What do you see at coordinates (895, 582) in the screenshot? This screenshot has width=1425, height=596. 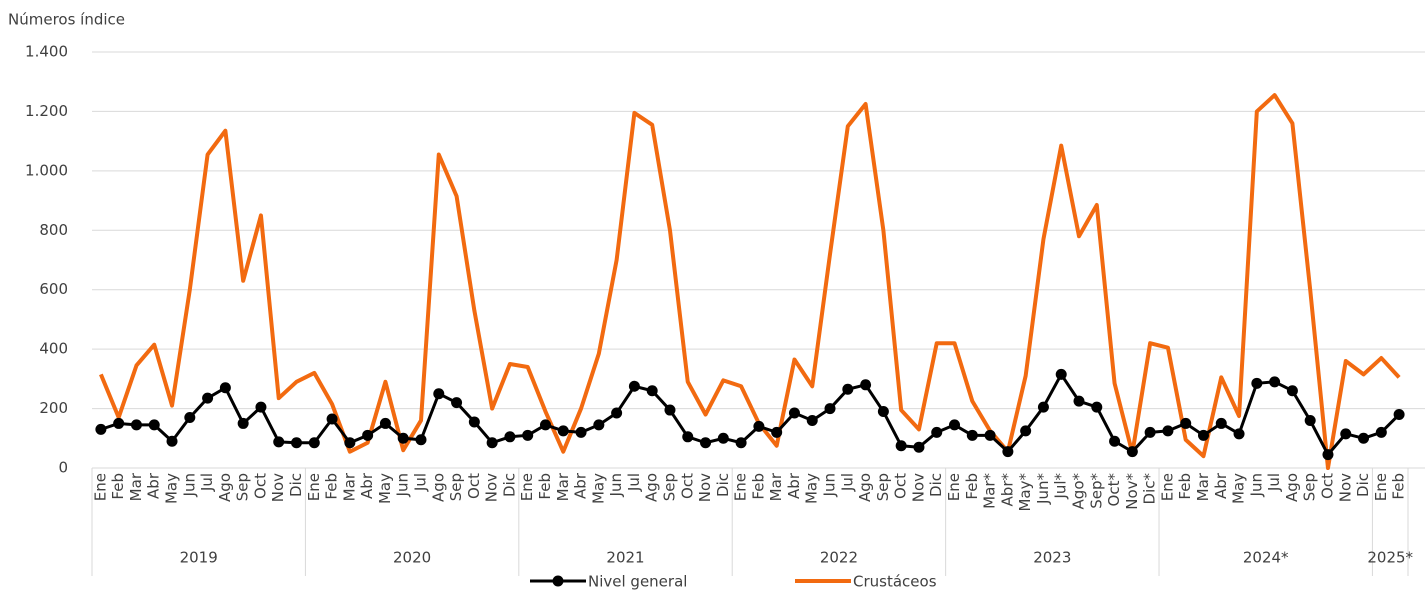 I see `legend-label: Crustáceos` at bounding box center [895, 582].